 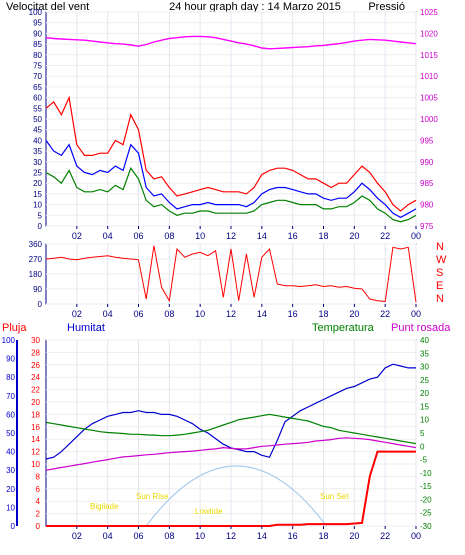 I want to click on wind-tick-label: 5, so click(x=40, y=215).